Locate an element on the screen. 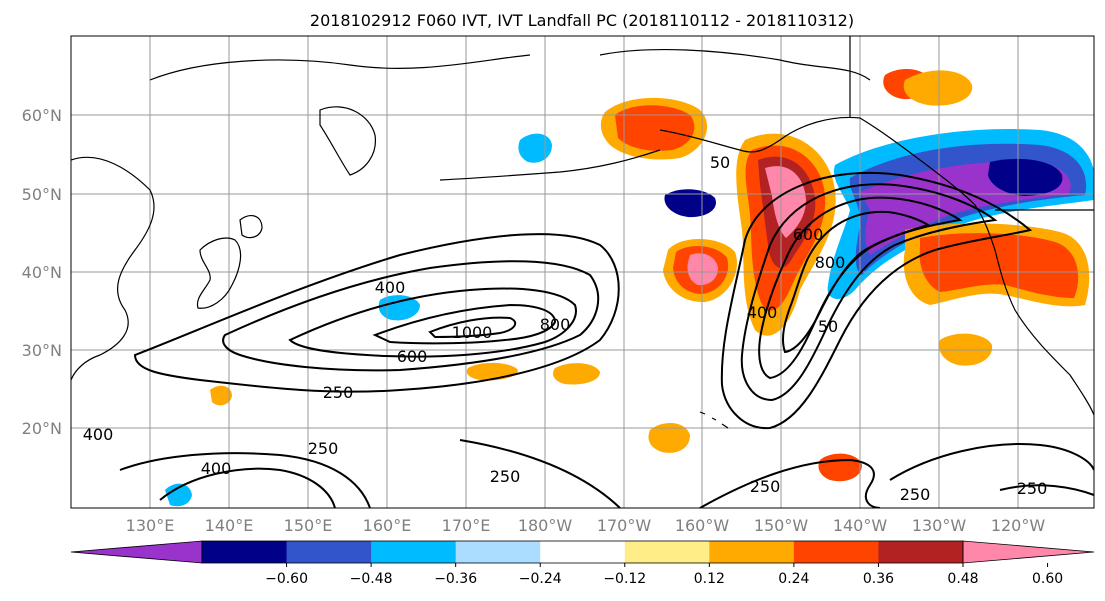  lon-label: 140°E is located at coordinates (229, 525).